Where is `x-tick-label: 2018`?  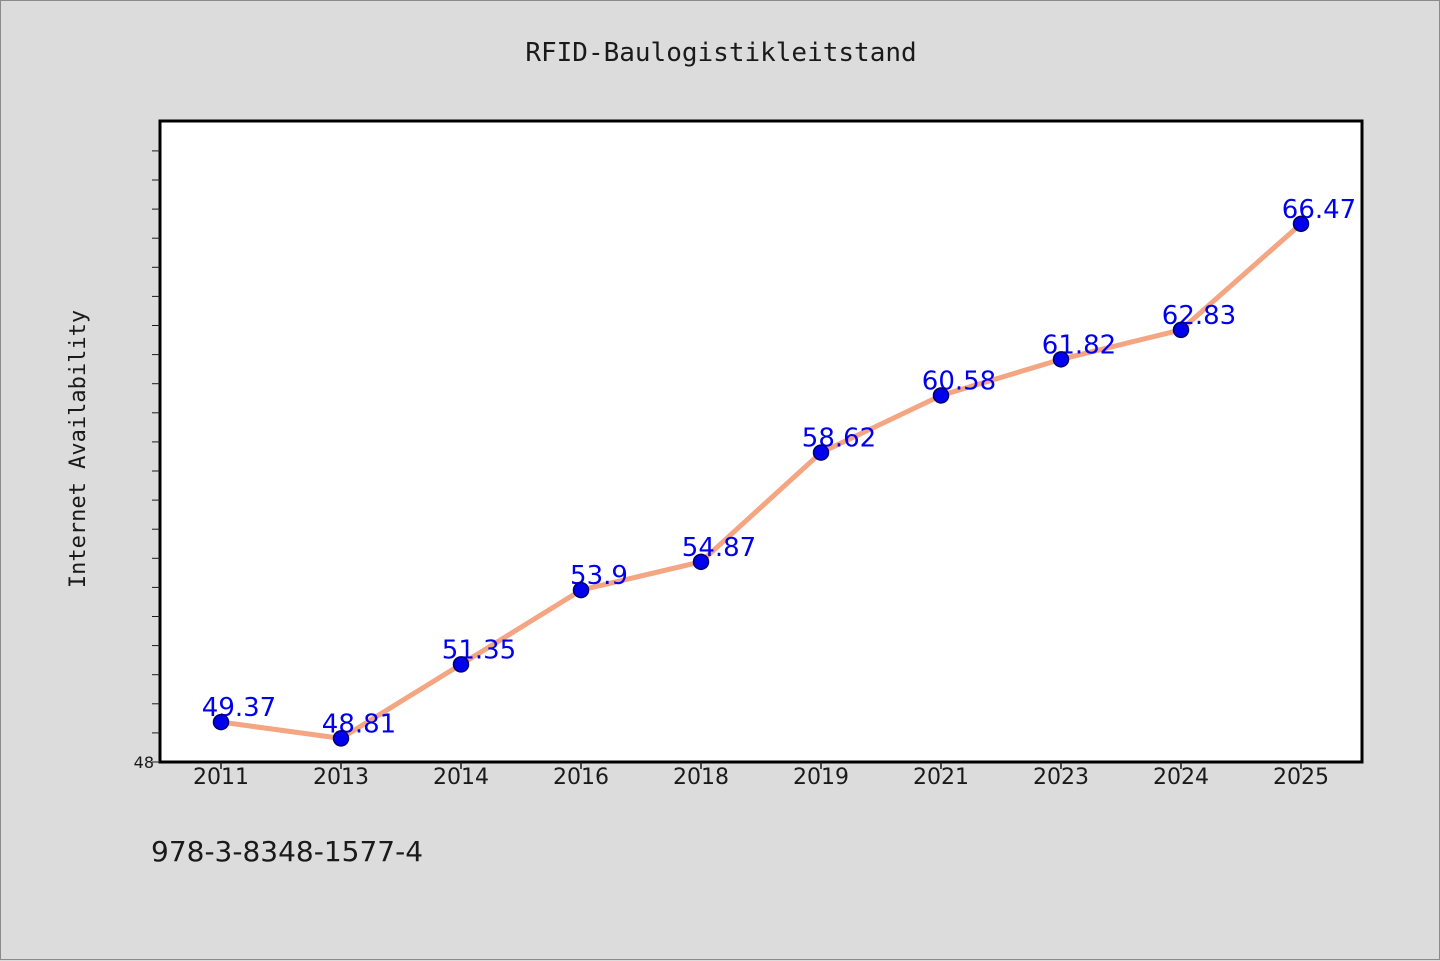 x-tick-label: 2018 is located at coordinates (701, 777).